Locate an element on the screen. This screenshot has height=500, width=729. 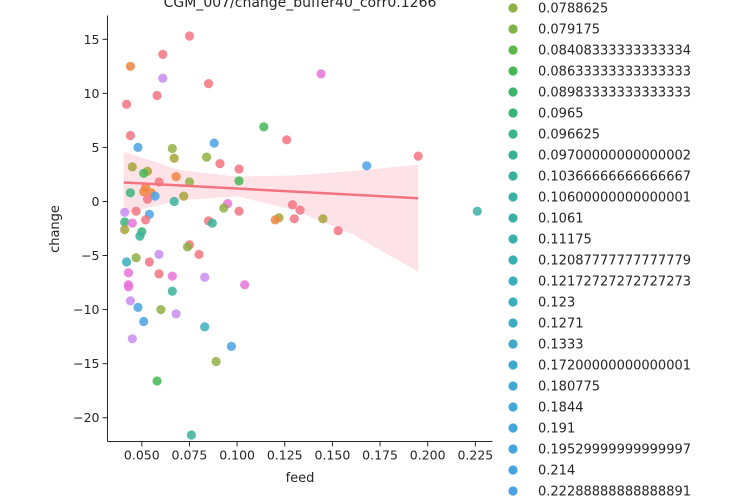
legend-label: 0.19529999999999997 is located at coordinates (614, 450).